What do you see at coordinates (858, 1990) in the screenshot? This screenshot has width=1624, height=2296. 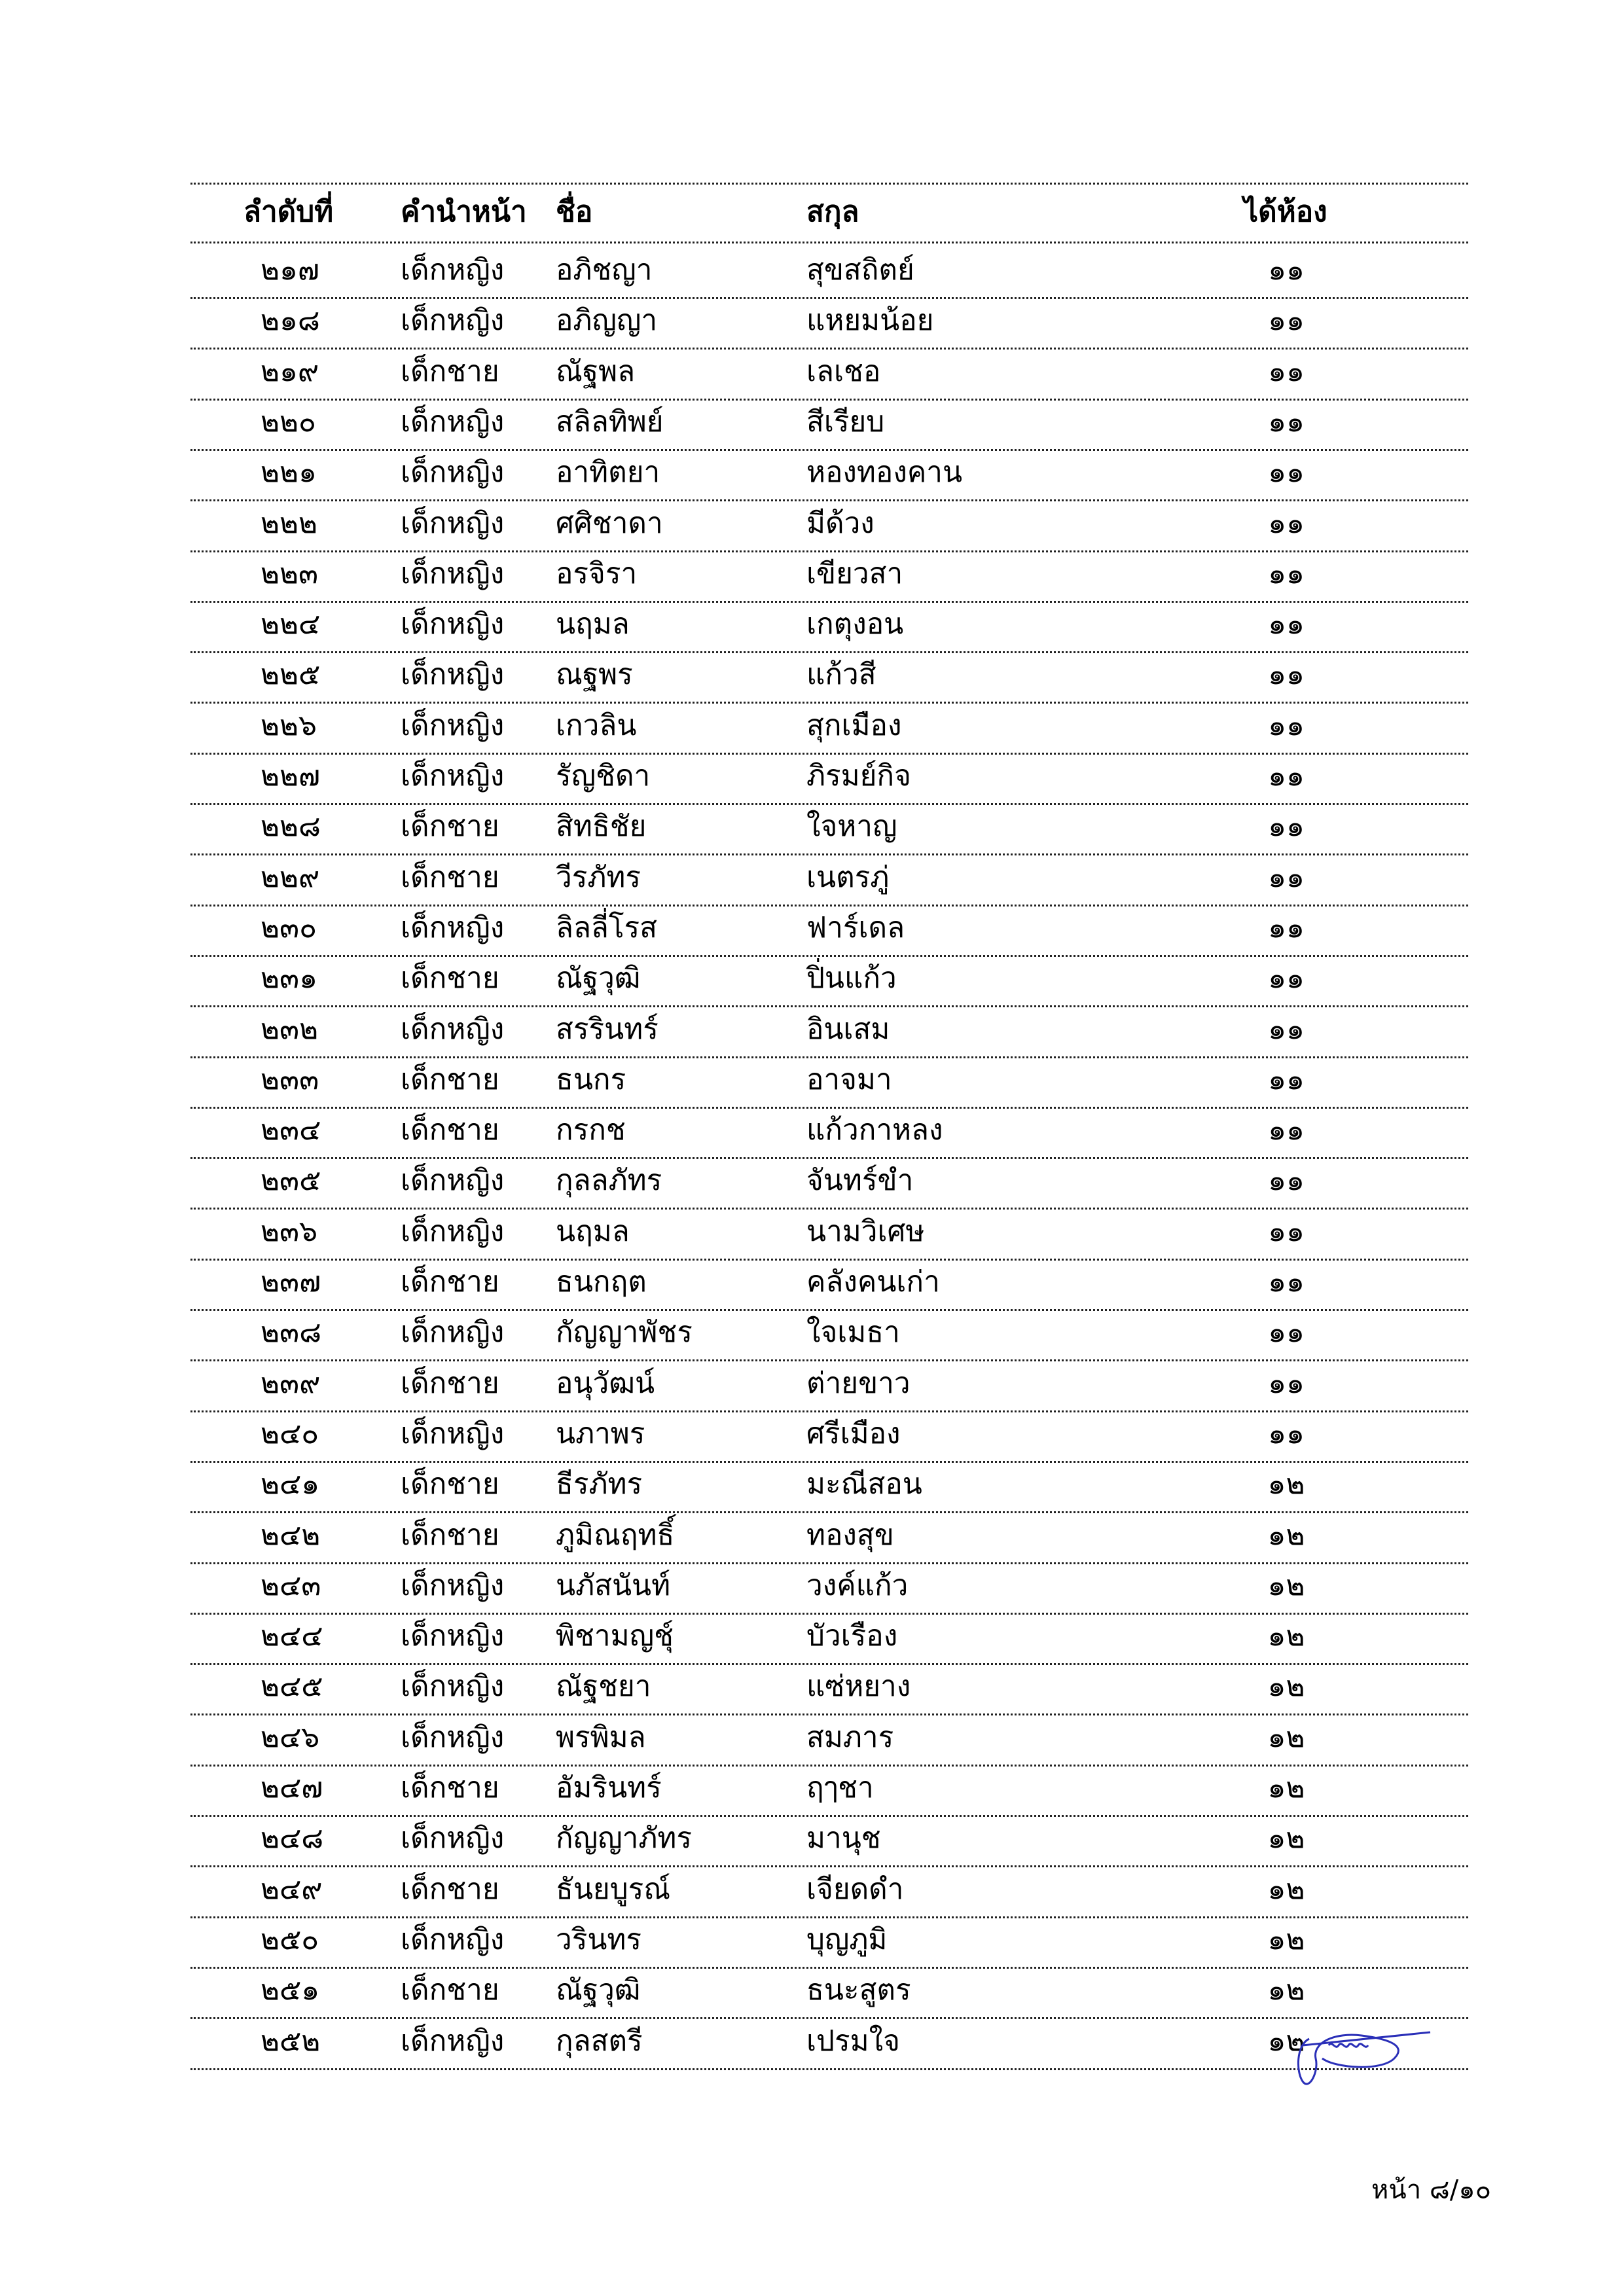 I see `row-last-name: ธนะสูตร` at bounding box center [858, 1990].